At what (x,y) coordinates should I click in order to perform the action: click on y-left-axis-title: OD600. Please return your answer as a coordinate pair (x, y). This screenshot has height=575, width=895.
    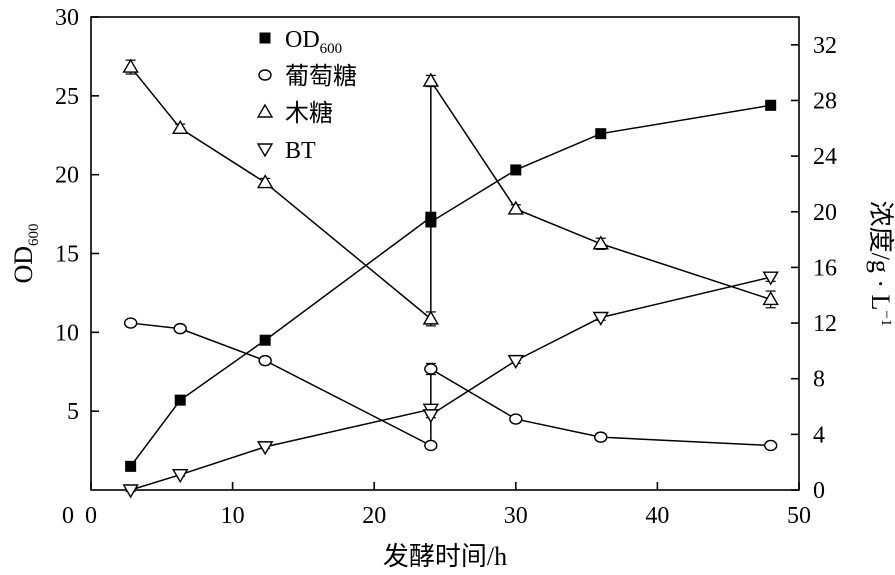
    Looking at the image, I should click on (25, 253).